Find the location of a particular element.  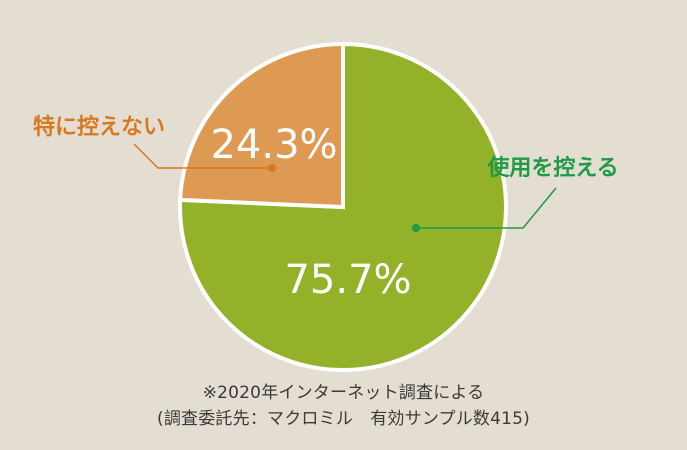

category-label-use-less: 使用を控える is located at coordinates (552, 168).